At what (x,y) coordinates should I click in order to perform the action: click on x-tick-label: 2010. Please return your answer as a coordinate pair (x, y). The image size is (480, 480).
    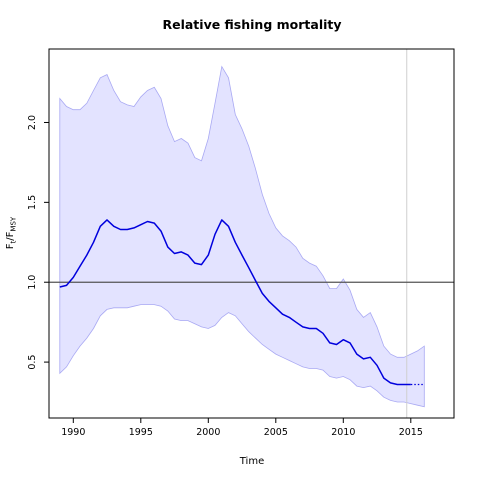
    Looking at the image, I should click on (343, 432).